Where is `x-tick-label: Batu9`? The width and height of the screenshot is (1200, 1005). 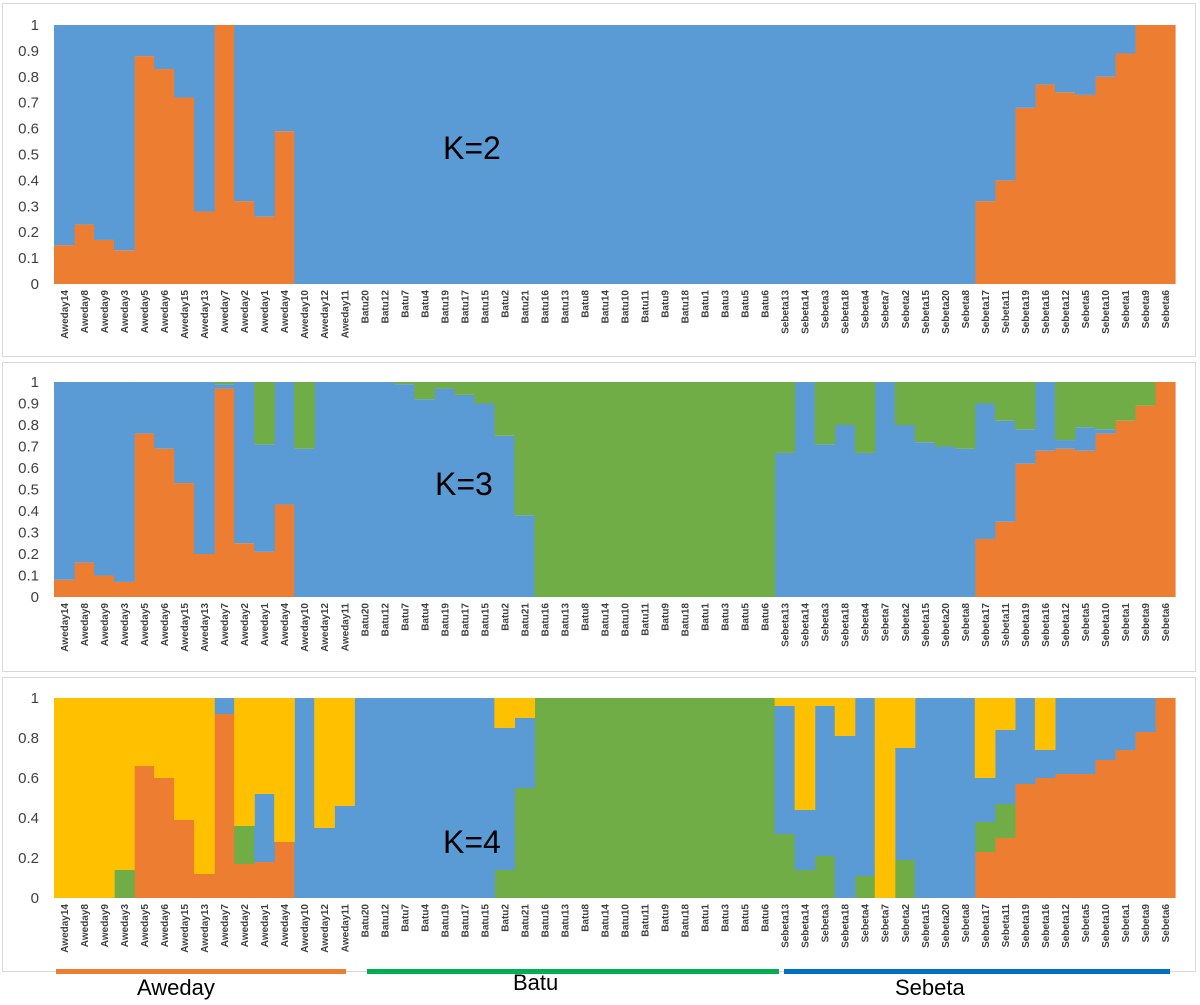
x-tick-label: Batu9 is located at coordinates (666, 304).